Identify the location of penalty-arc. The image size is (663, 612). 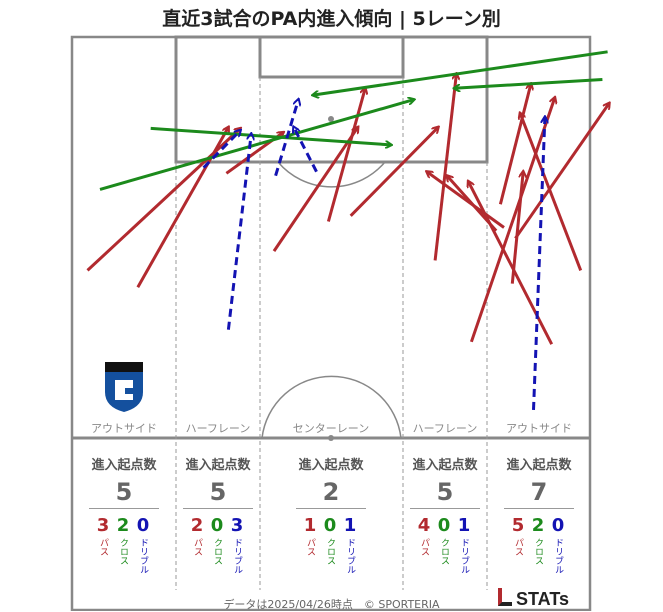
(331, 174).